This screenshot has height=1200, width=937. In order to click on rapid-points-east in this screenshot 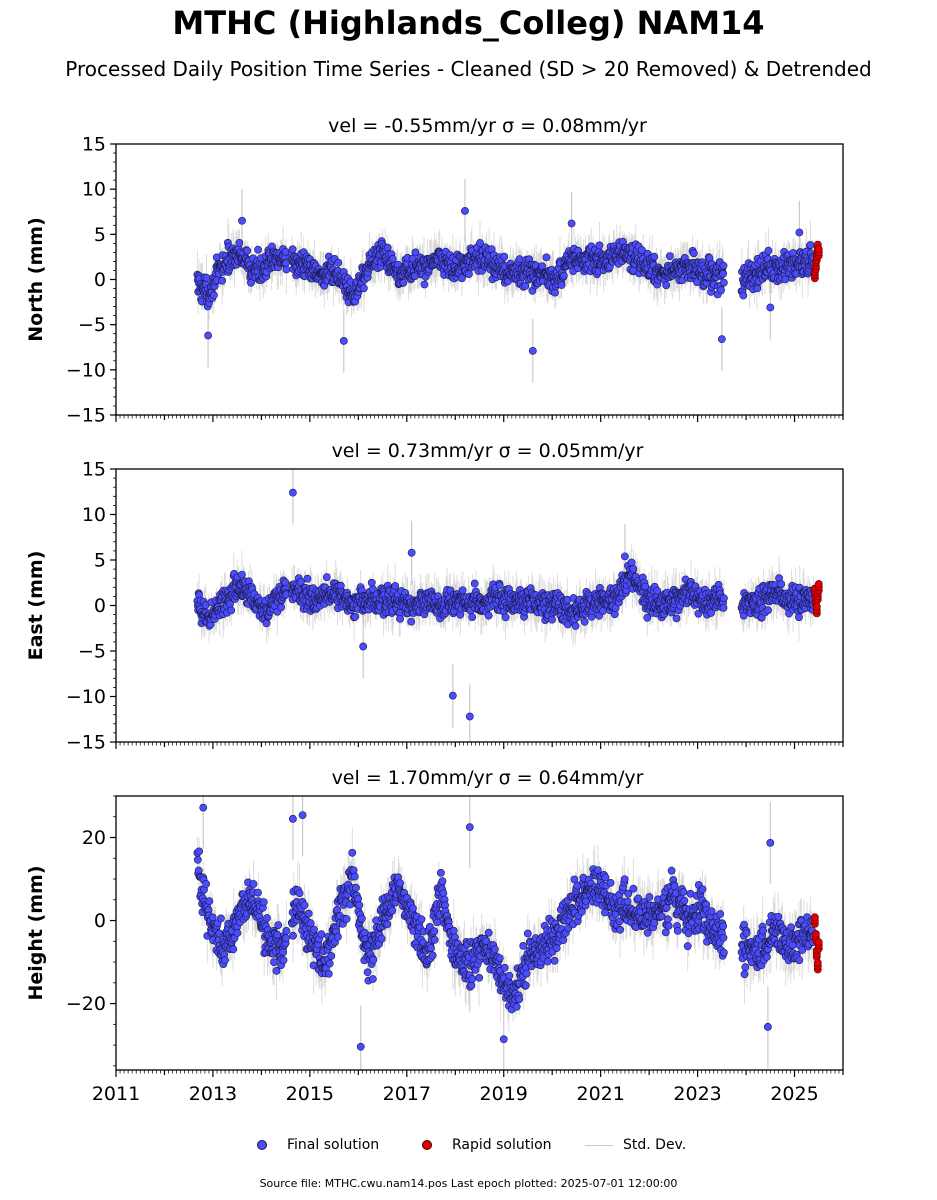, I will do `click(816, 599)`.